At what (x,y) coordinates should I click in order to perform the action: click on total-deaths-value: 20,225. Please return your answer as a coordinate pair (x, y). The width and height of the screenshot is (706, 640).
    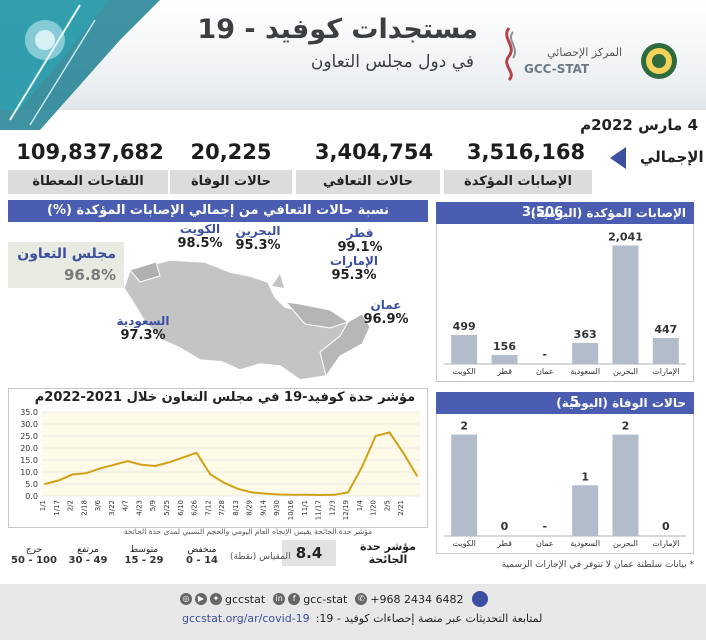
    Looking at the image, I should click on (231, 152).